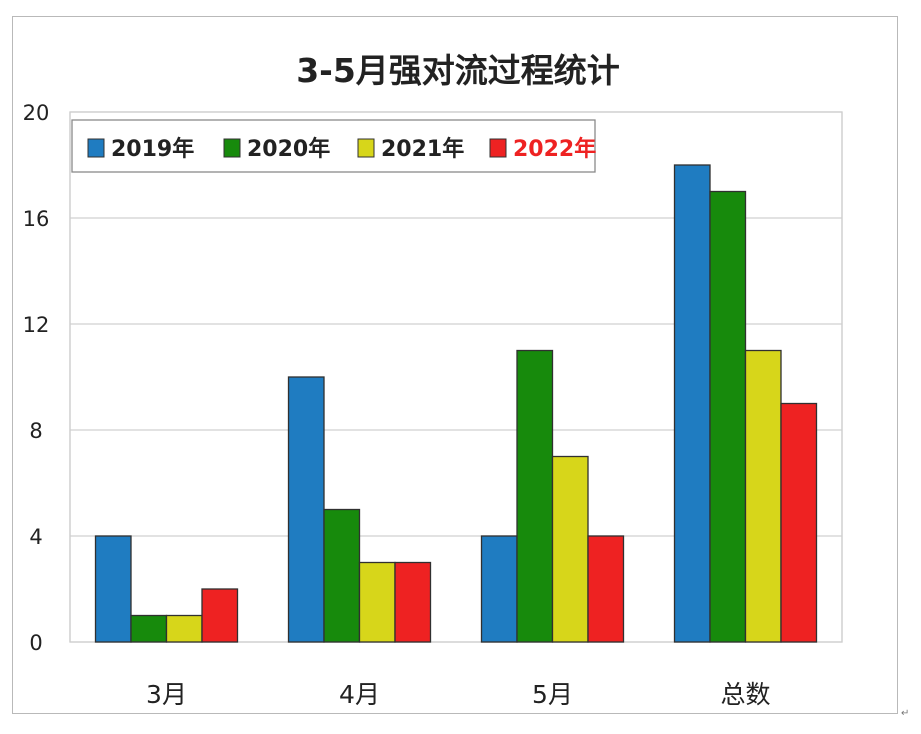 The image size is (921, 734). Describe the element at coordinates (166, 694) in the screenshot. I see `x-category-label: 3月` at that location.